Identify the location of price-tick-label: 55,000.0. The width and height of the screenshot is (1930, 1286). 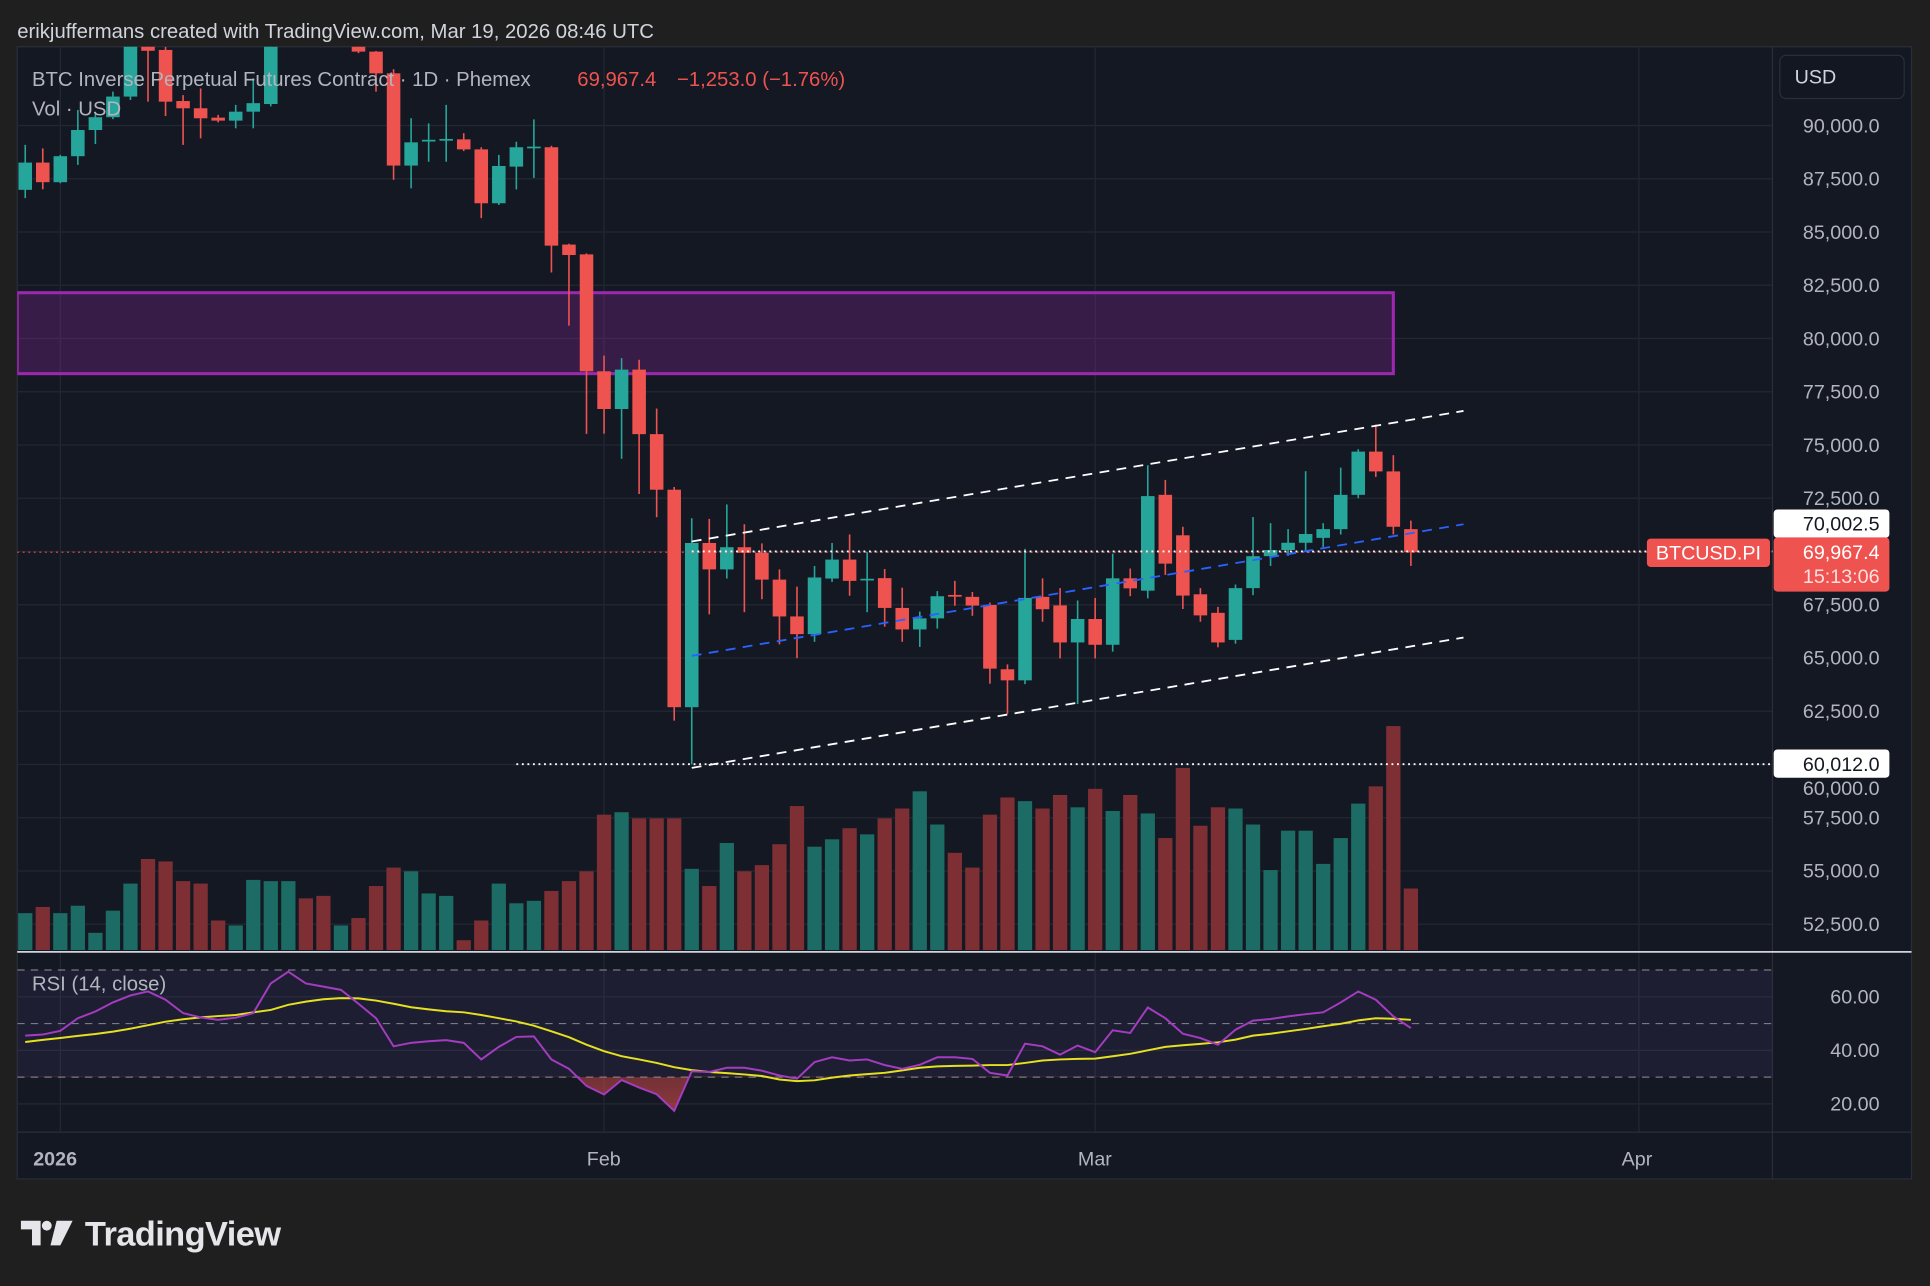
(1841, 872).